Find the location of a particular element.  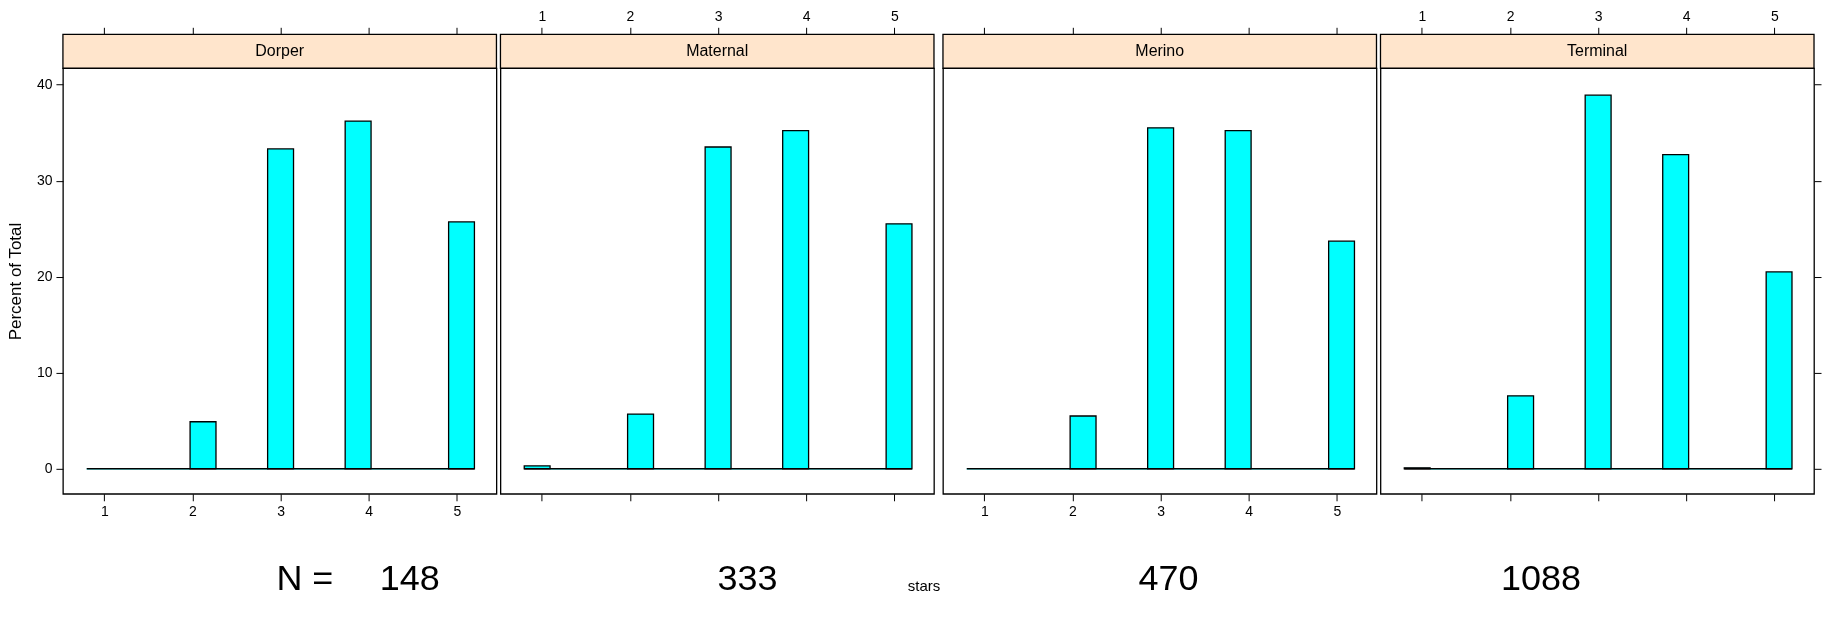

chart-title: Maternal is located at coordinates (717, 51).